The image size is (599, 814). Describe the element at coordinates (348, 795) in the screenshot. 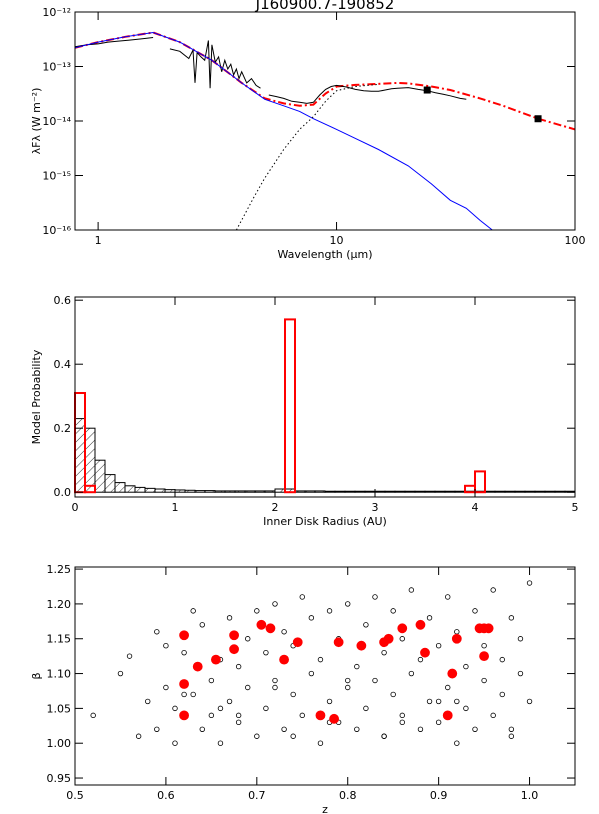

I see `x-tick-label: 0.8` at that location.